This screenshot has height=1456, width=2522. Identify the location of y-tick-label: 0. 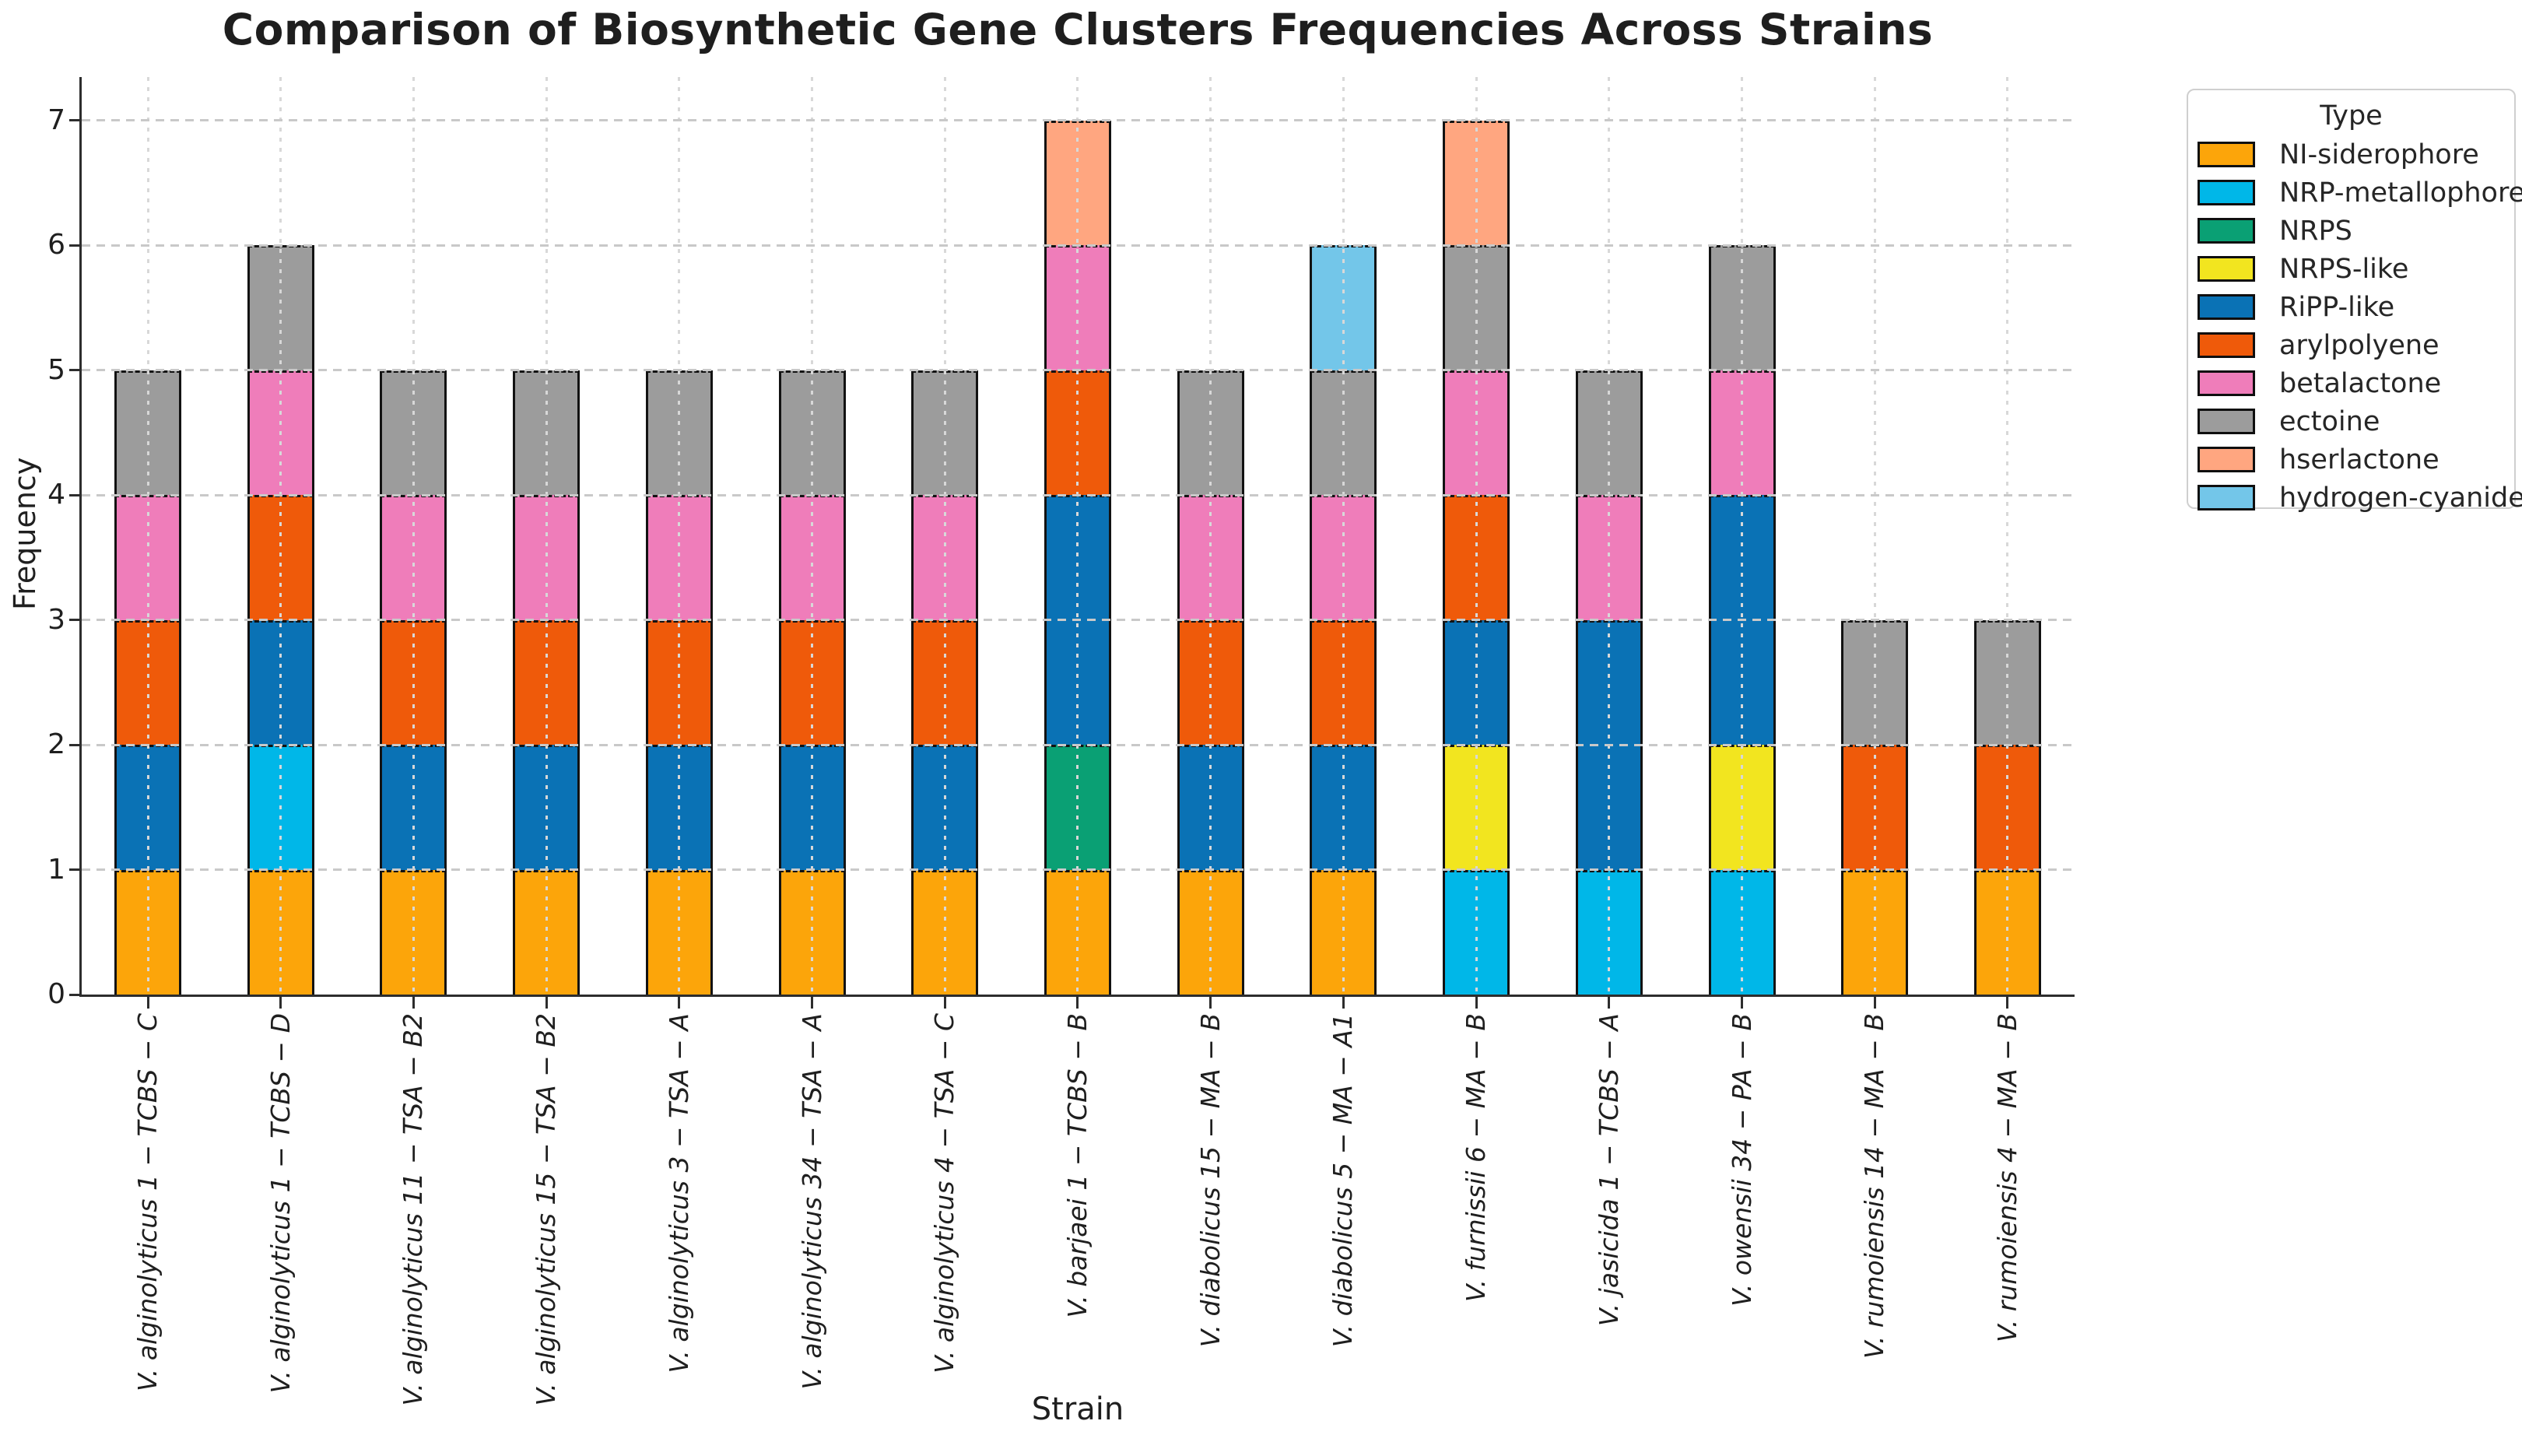
(56, 994).